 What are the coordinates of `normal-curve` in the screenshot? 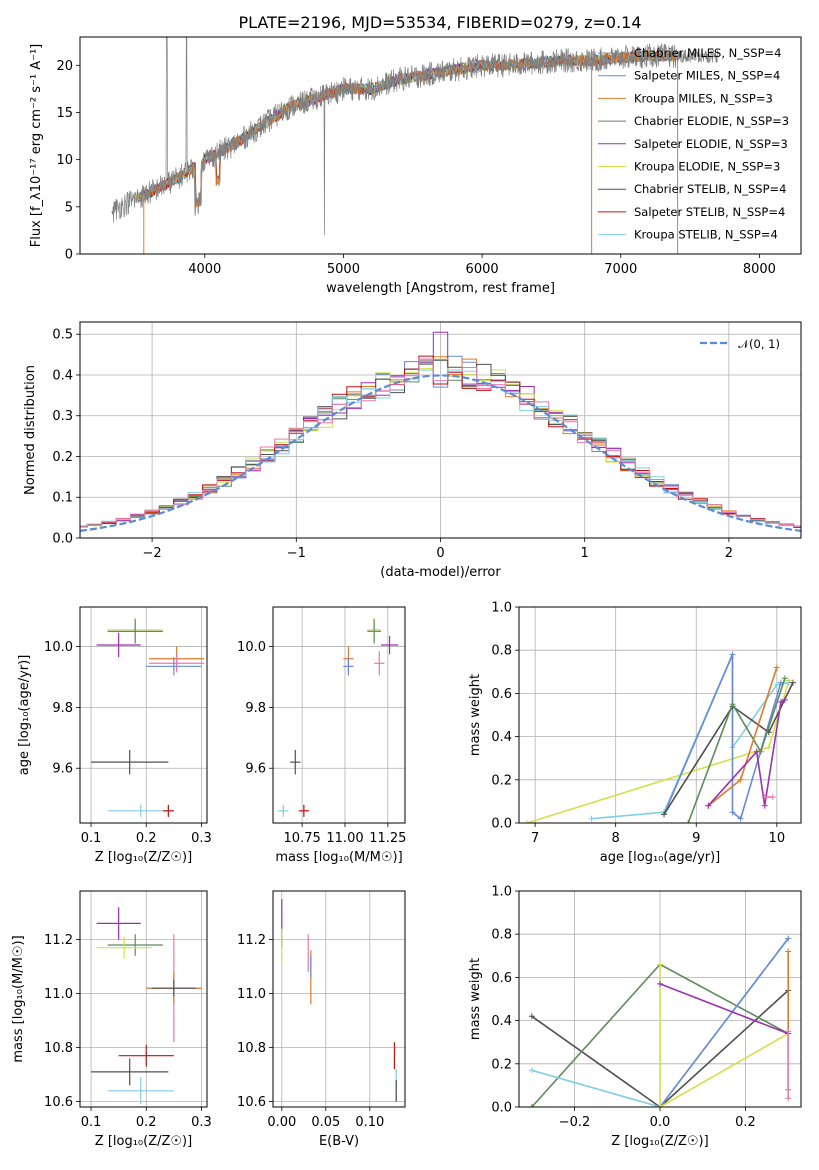 It's located at (440, 453).